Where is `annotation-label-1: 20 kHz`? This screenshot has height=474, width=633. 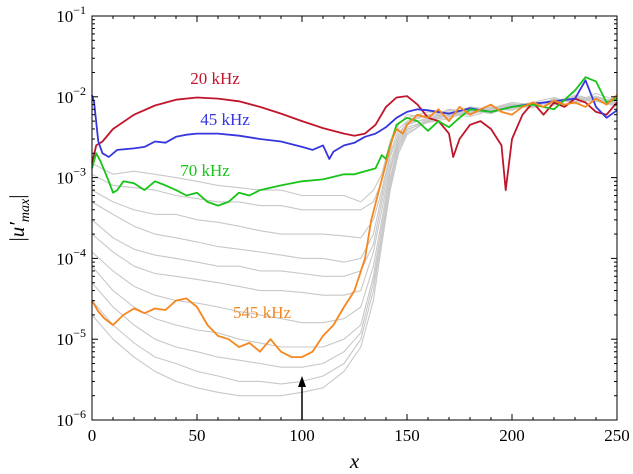
annotation-label-1: 20 kHz is located at coordinates (215, 78).